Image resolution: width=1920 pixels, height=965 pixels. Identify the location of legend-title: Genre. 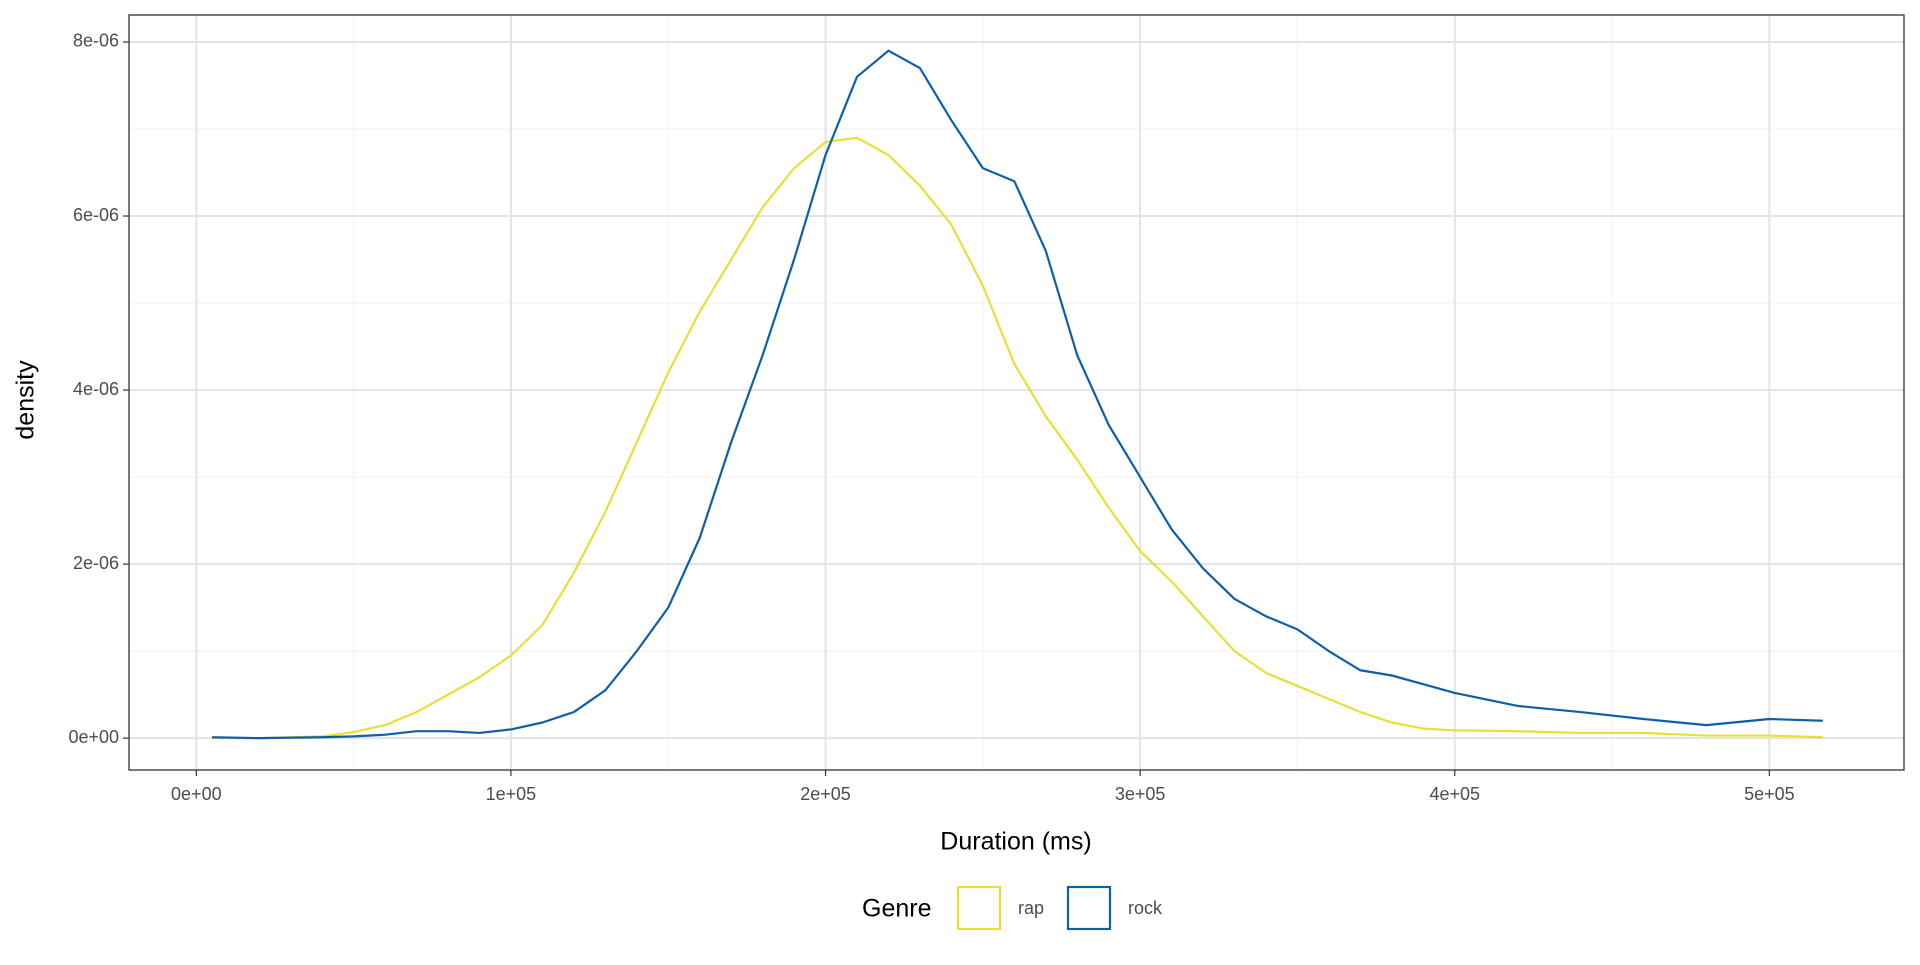
(896, 909).